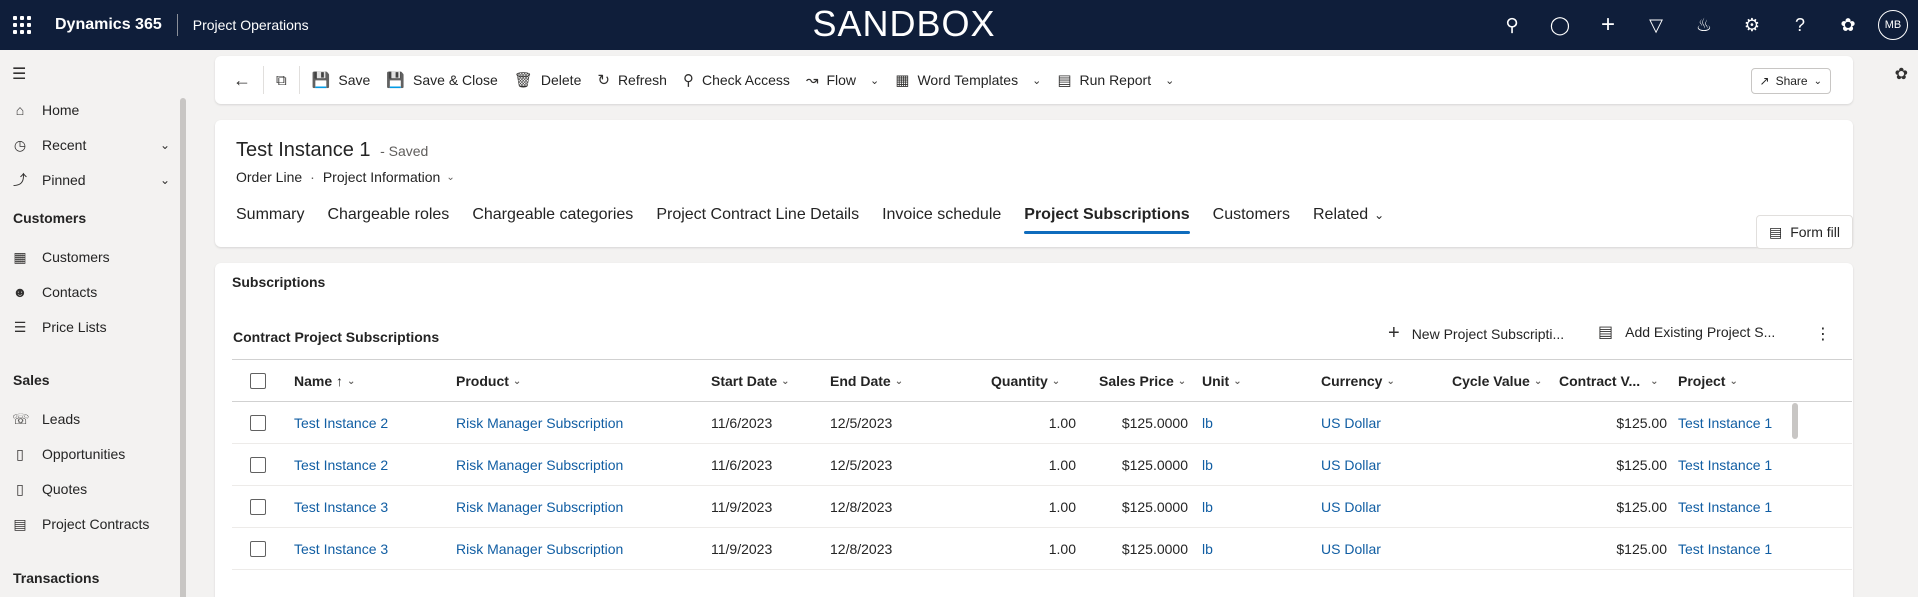 The height and width of the screenshot is (597, 1918). Describe the element at coordinates (442, 80) in the screenshot. I see `save-close-button: 💾 Save & Close` at that location.